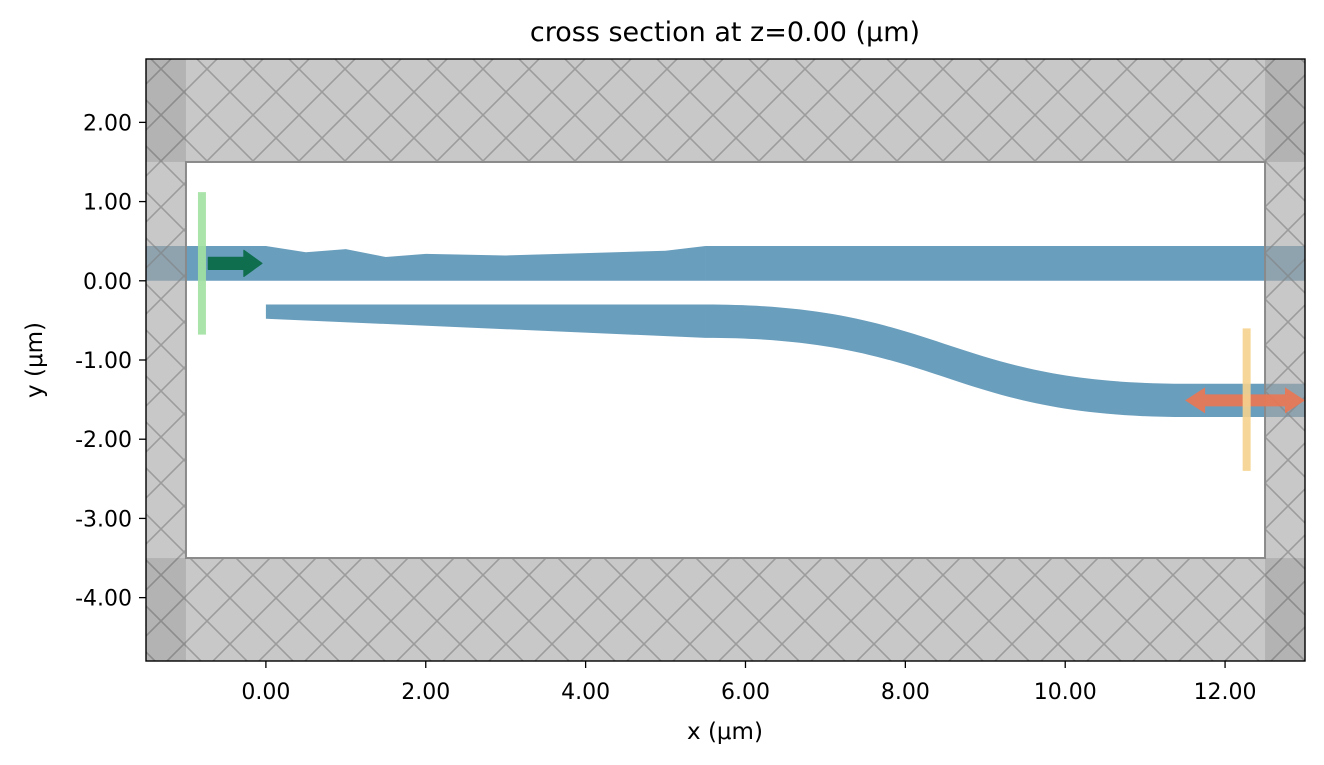  I want to click on pml-top-hatch, so click(725, 110).